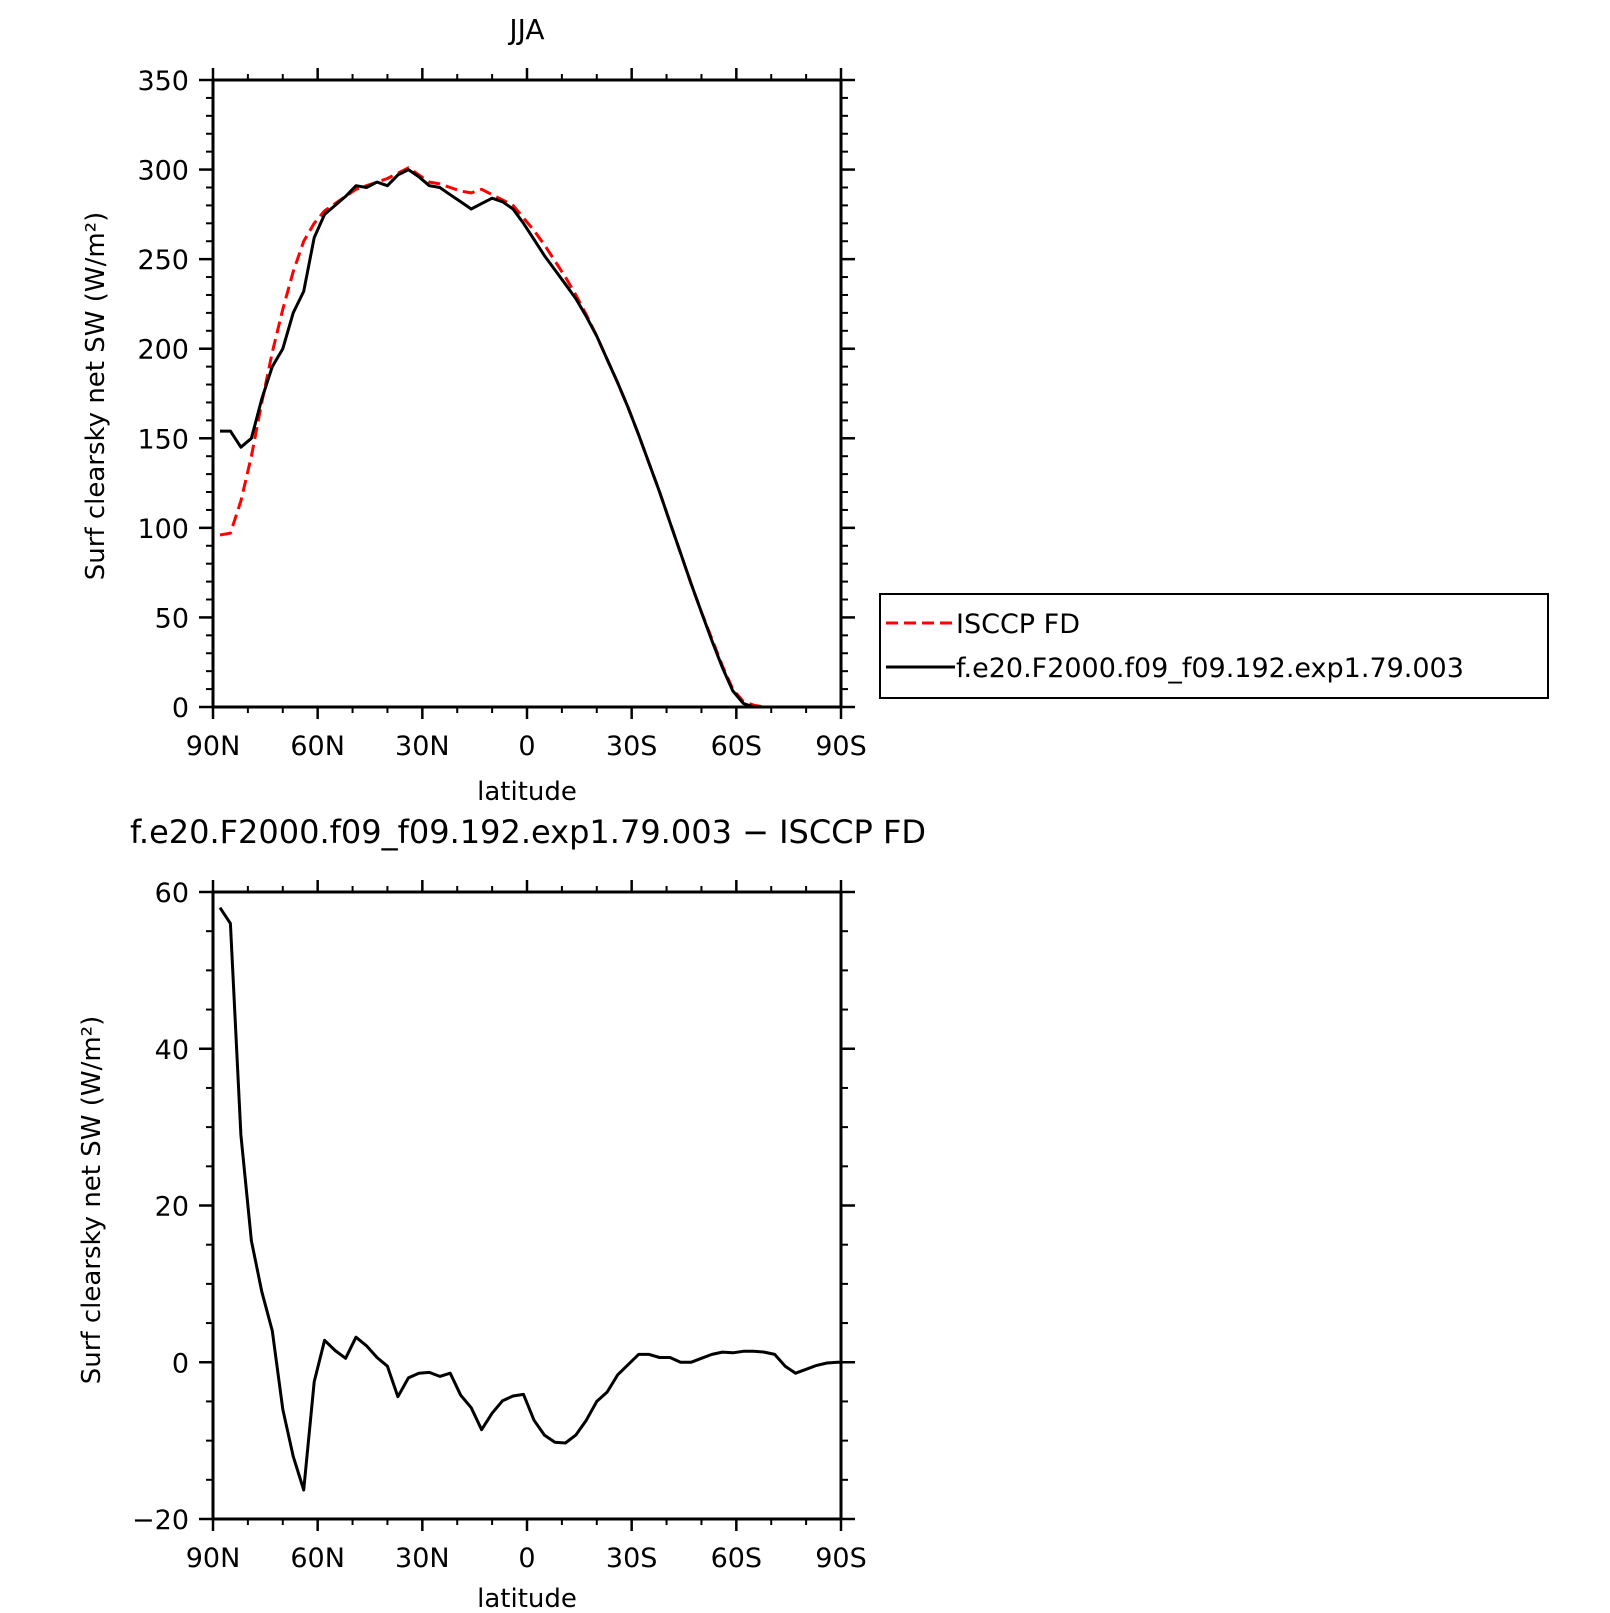 The image size is (1610, 1613). What do you see at coordinates (1018, 624) in the screenshot?
I see `legend-label-isccp: ISCCP FD` at bounding box center [1018, 624].